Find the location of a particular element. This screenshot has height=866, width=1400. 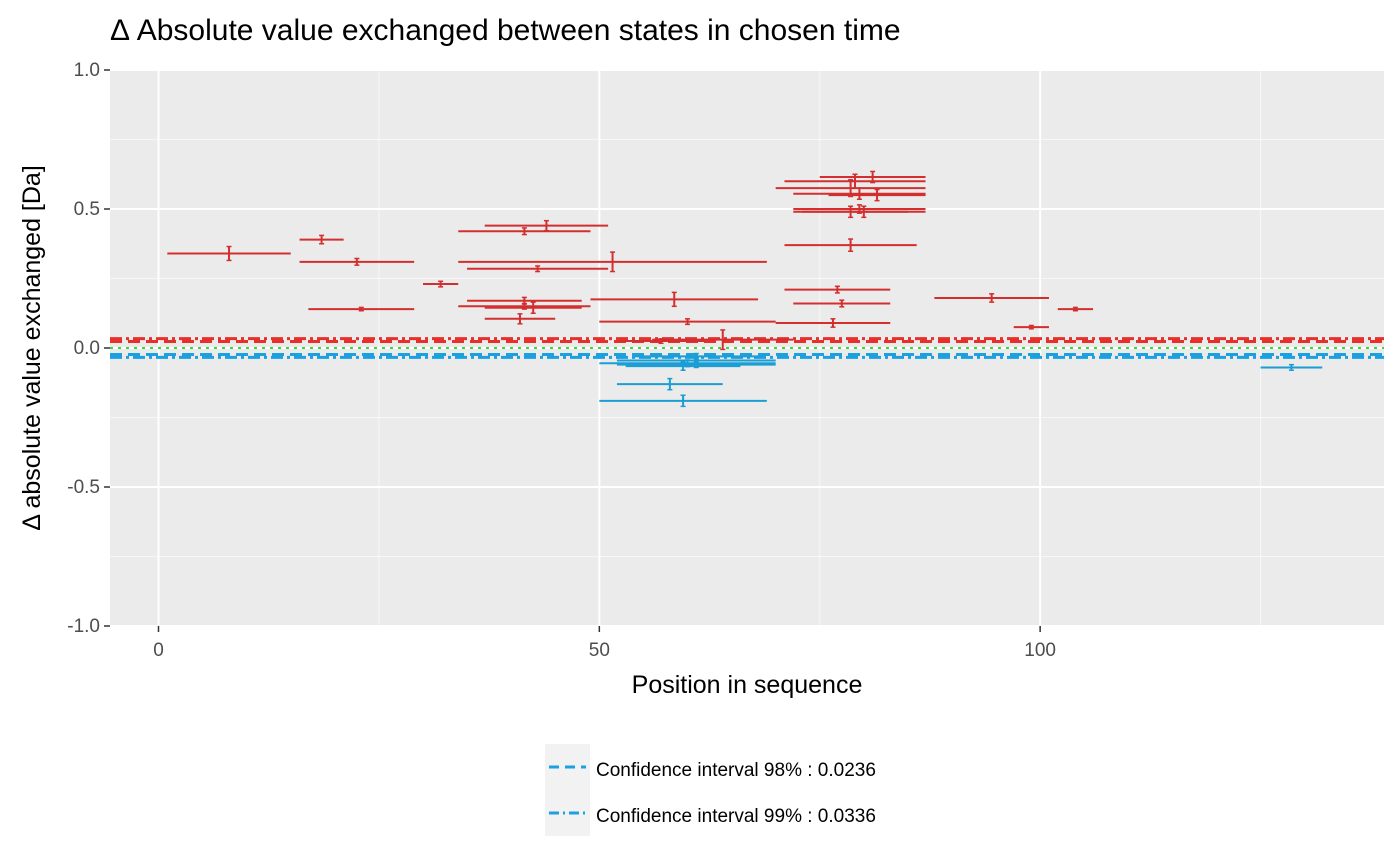

y-axis: -1.0 -0.5 0.0 0.5 1.0 is located at coordinates (88, 348).